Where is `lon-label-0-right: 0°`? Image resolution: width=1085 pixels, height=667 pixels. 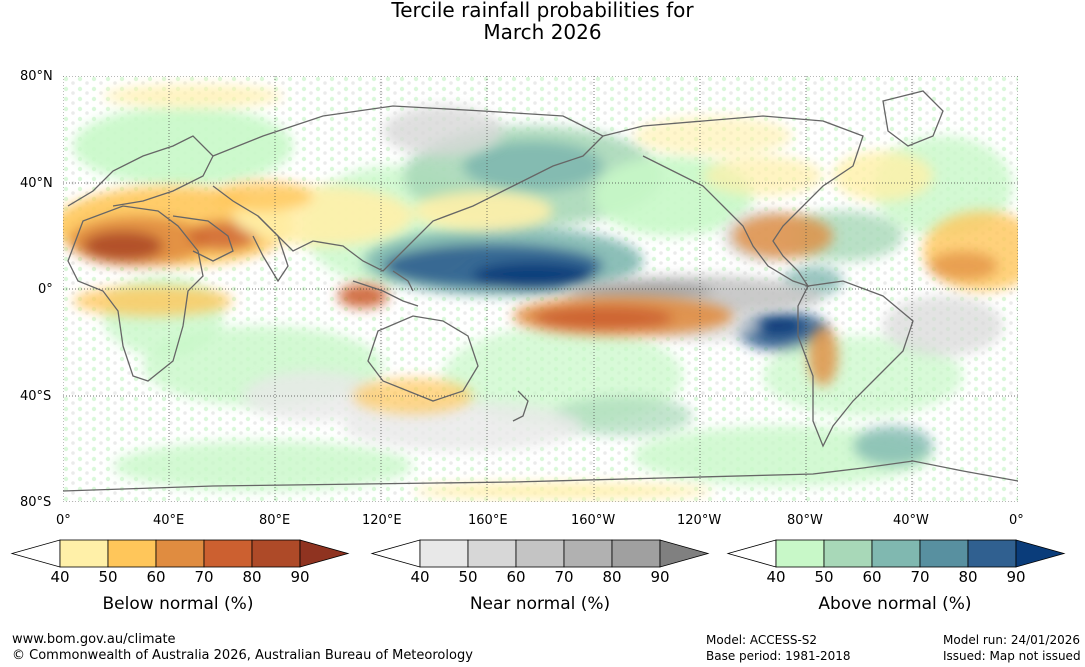 lon-label-0-right: 0° is located at coordinates (1016, 520).